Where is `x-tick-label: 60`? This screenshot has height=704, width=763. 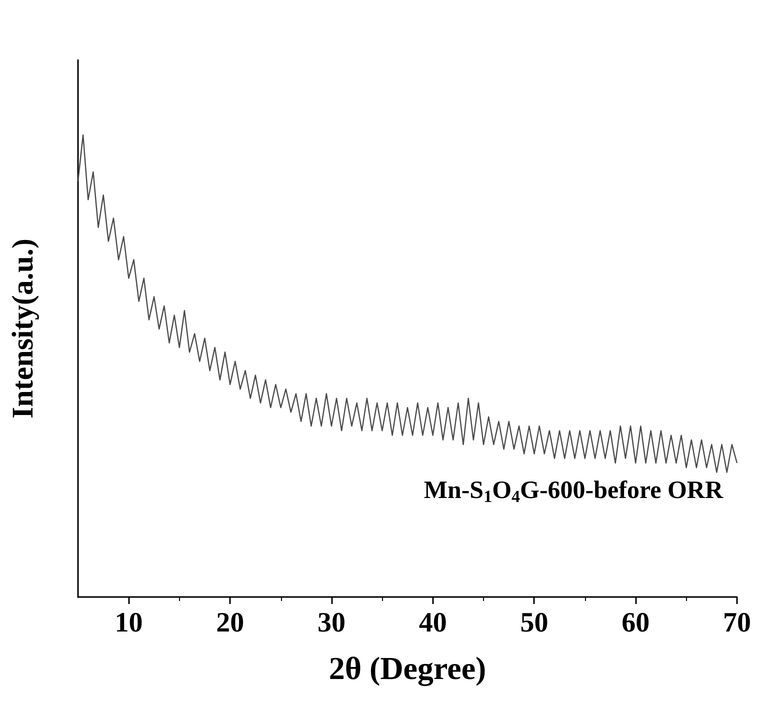 x-tick-label: 60 is located at coordinates (636, 623).